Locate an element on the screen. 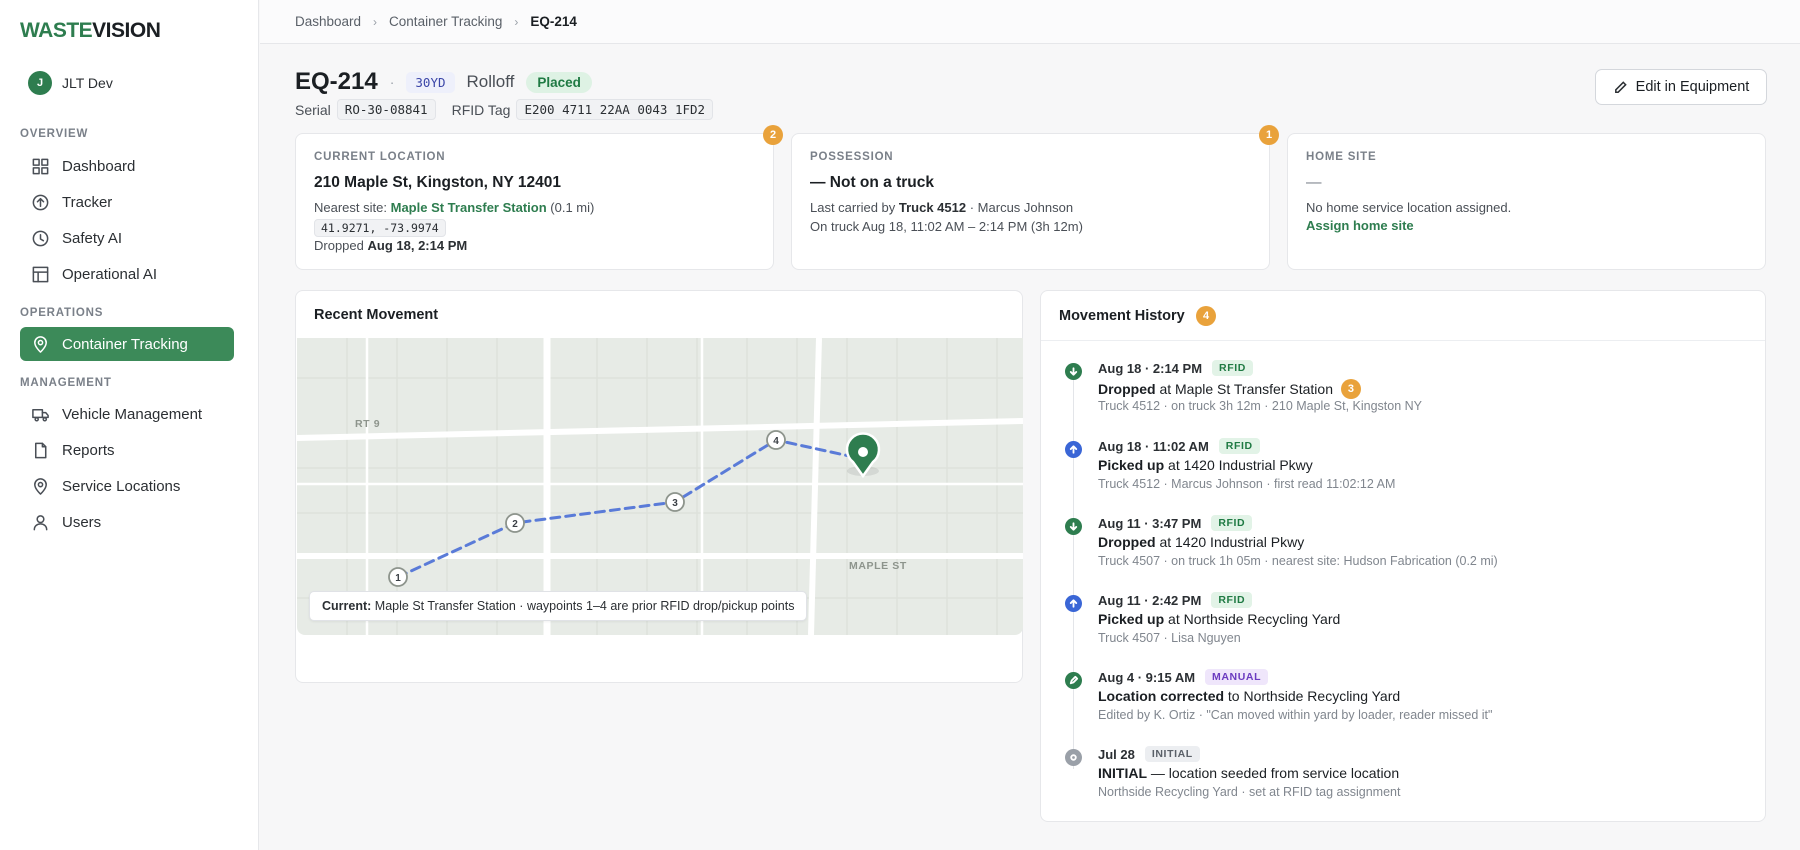 Image resolution: width=1800 pixels, height=850 pixels. truck-link: Truck 4512 is located at coordinates (932, 207).